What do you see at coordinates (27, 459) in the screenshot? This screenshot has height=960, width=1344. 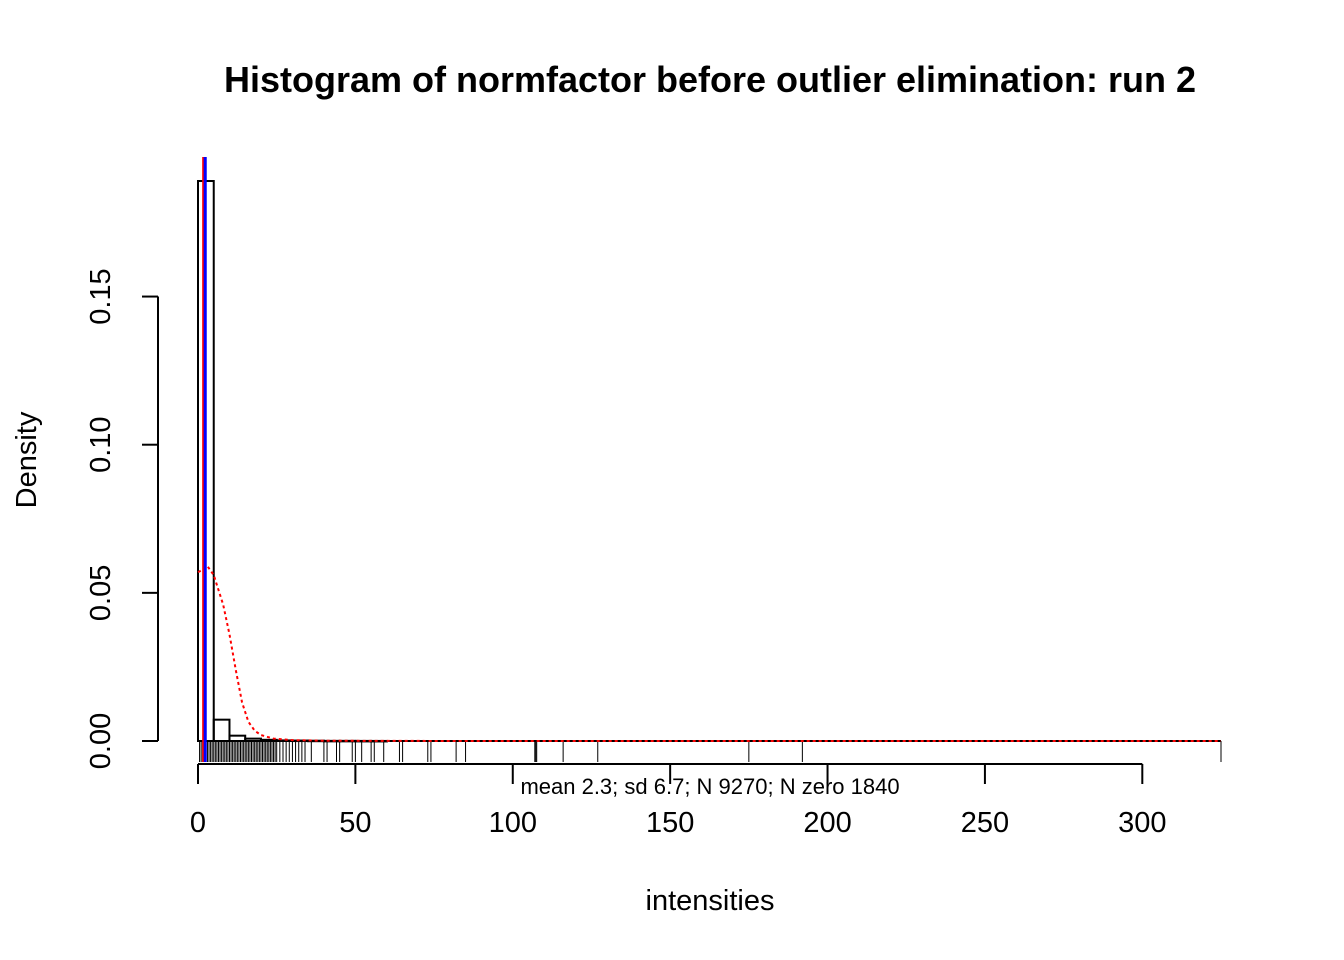 I see `y-axis-label: Density` at bounding box center [27, 459].